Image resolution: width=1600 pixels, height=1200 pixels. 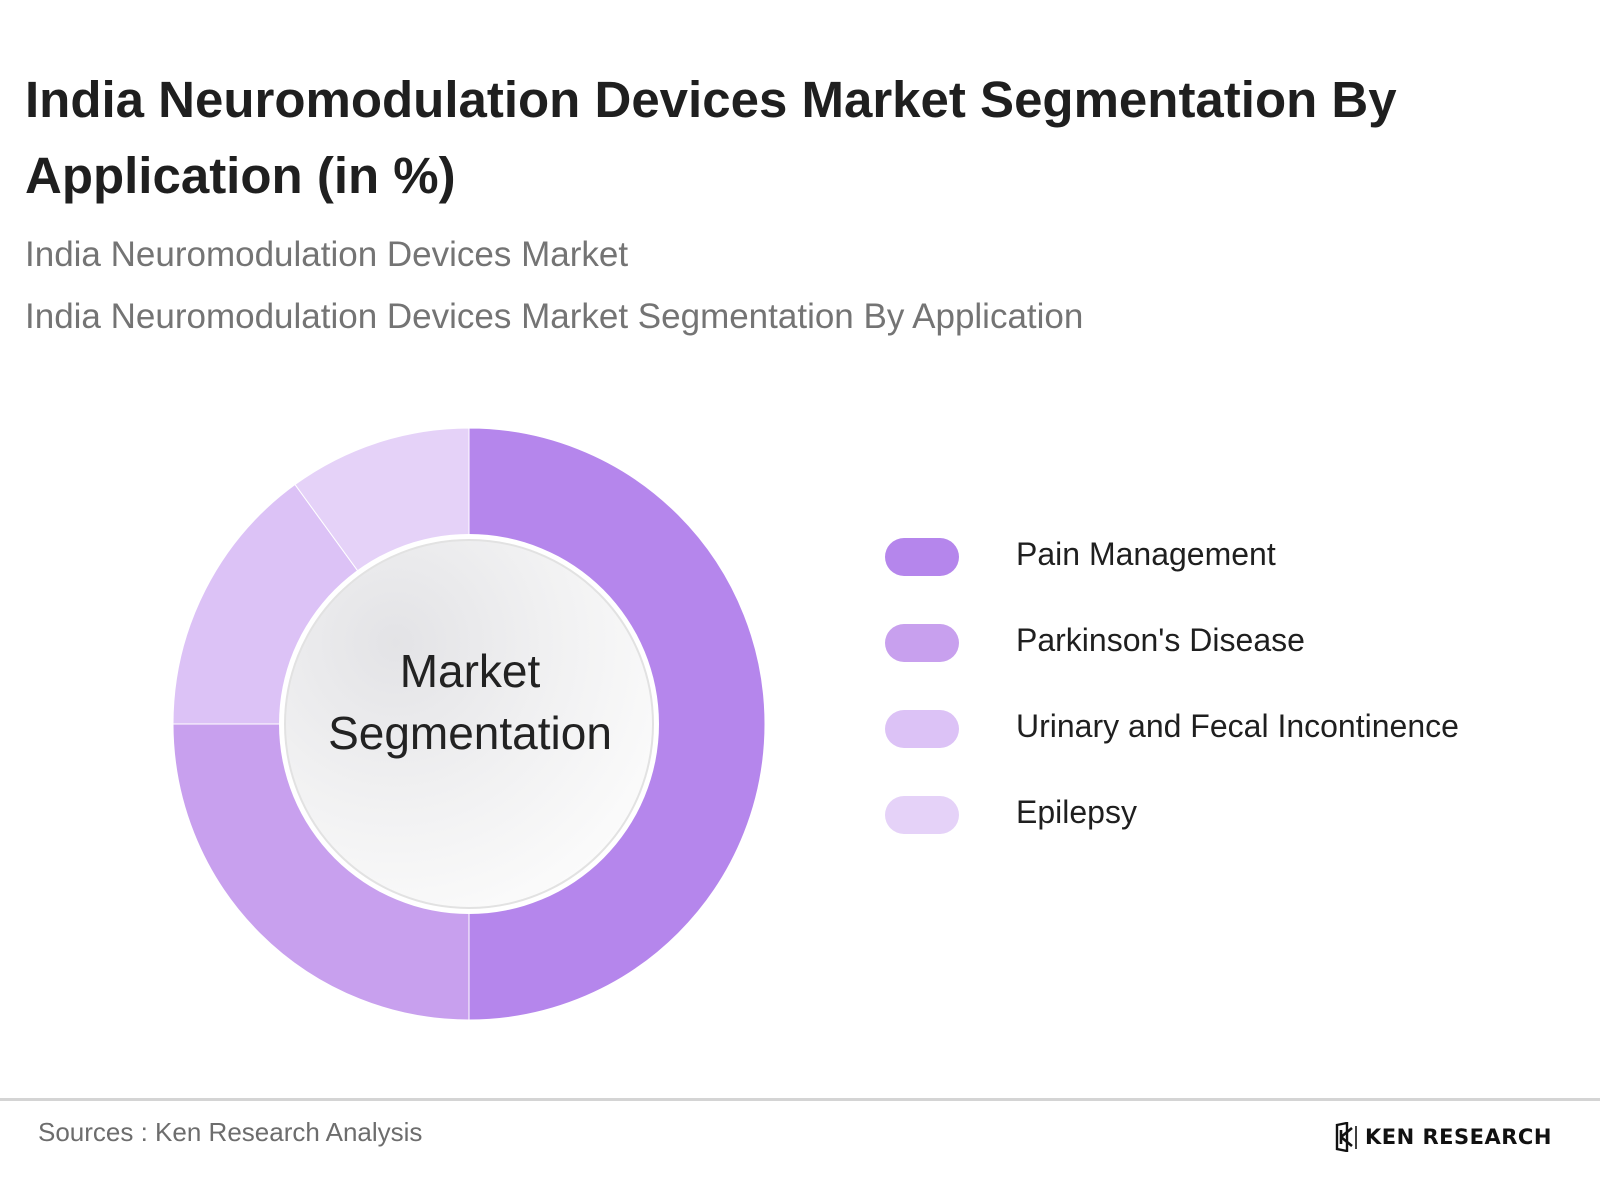 What do you see at coordinates (230, 1132) in the screenshot?
I see `source-note: Sources : Ken Research Analysis` at bounding box center [230, 1132].